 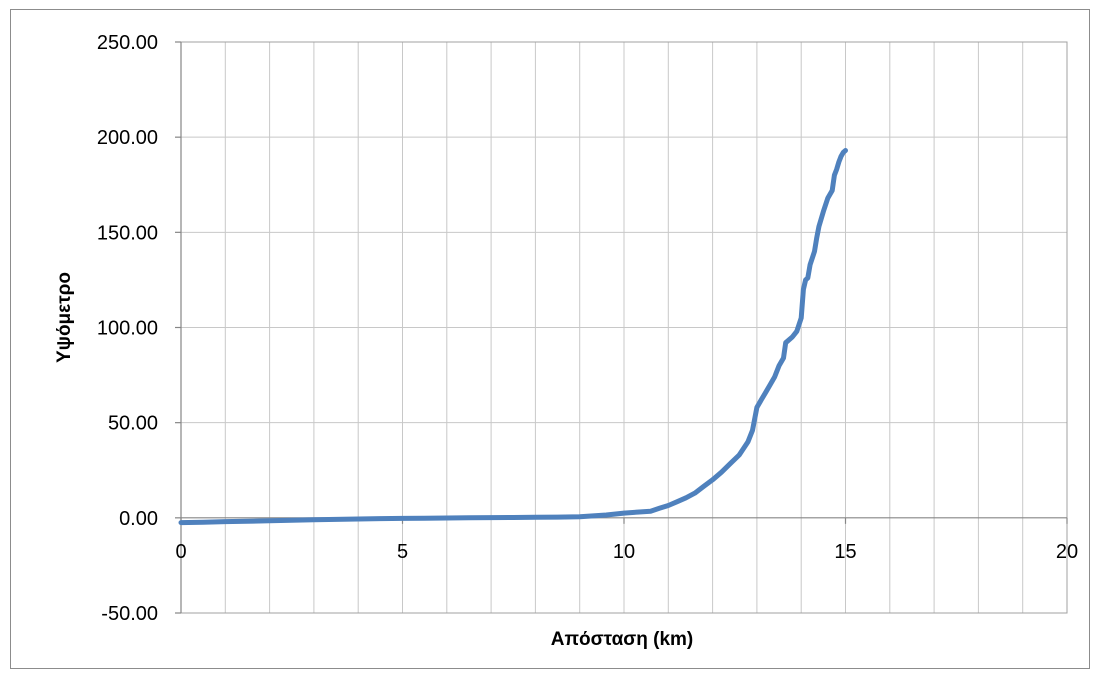 What do you see at coordinates (133, 424) in the screenshot?
I see `y-tick-label: 50.00` at bounding box center [133, 424].